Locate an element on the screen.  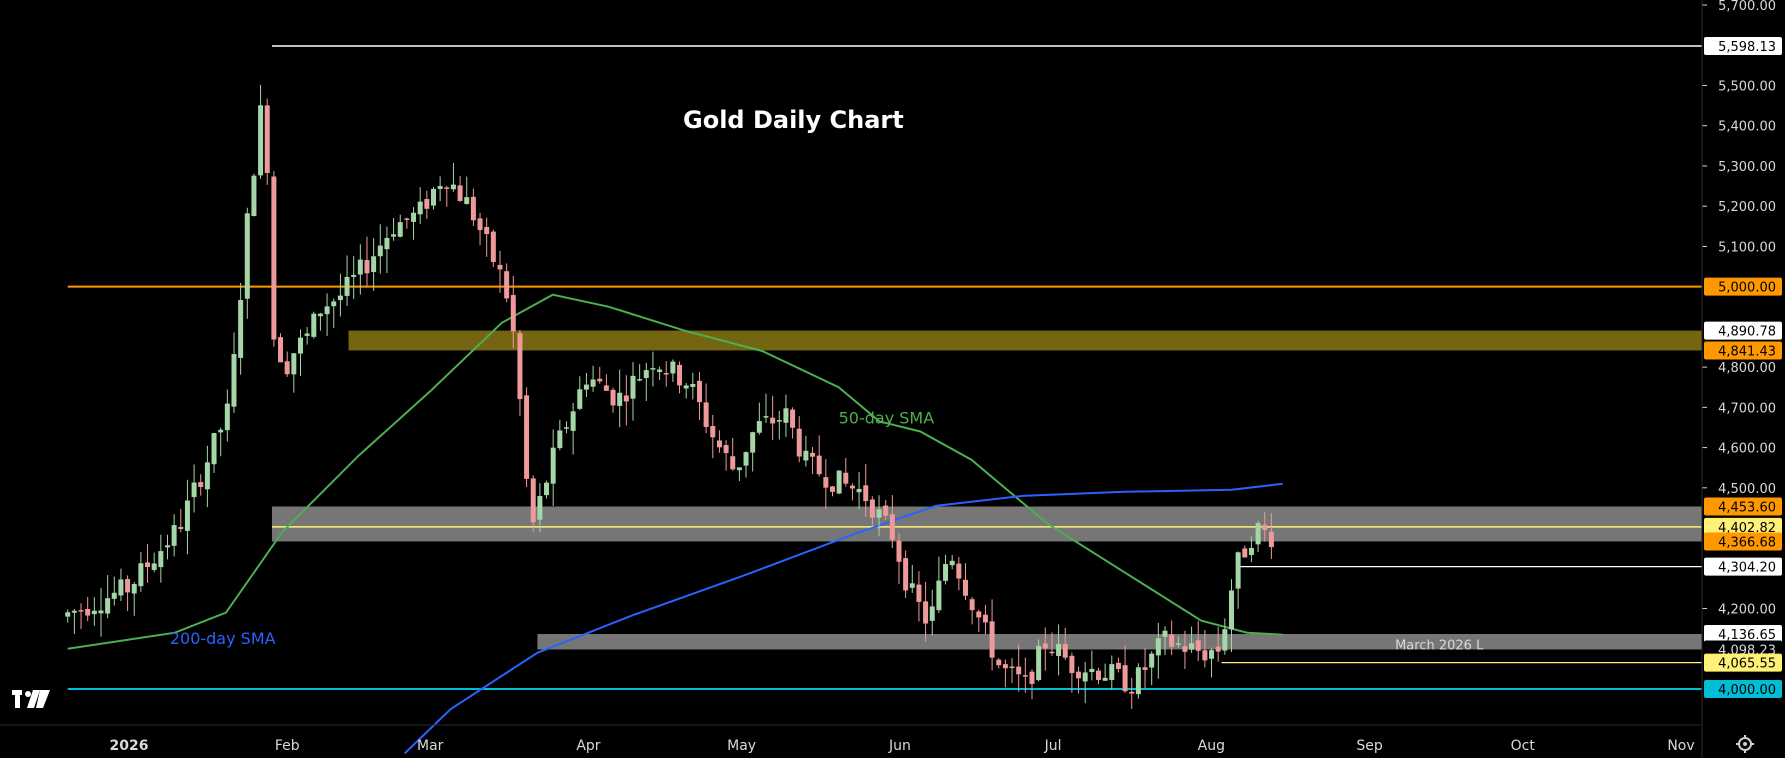
time-tick-label: 2026 is located at coordinates (129, 746).